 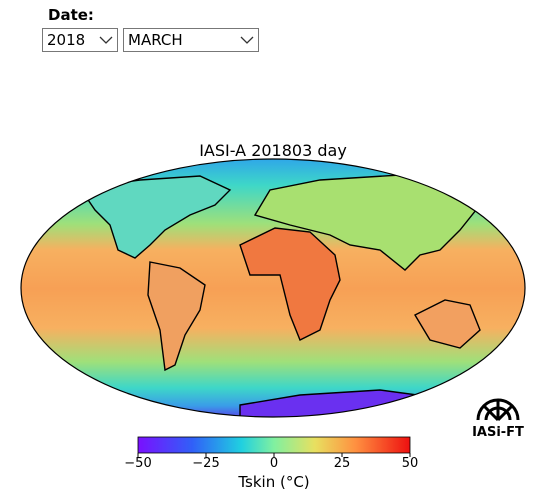 I want to click on colorbar-tick-label: 50, so click(x=410, y=463).